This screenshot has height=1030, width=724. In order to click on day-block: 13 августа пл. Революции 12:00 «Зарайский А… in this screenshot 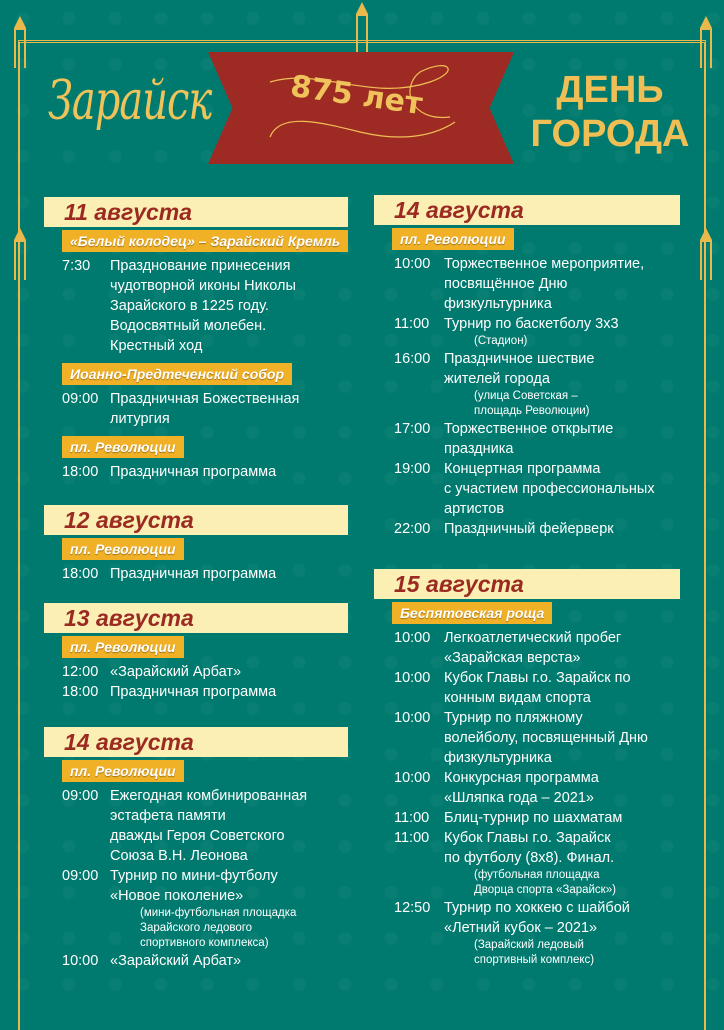, I will do `click(196, 654)`.